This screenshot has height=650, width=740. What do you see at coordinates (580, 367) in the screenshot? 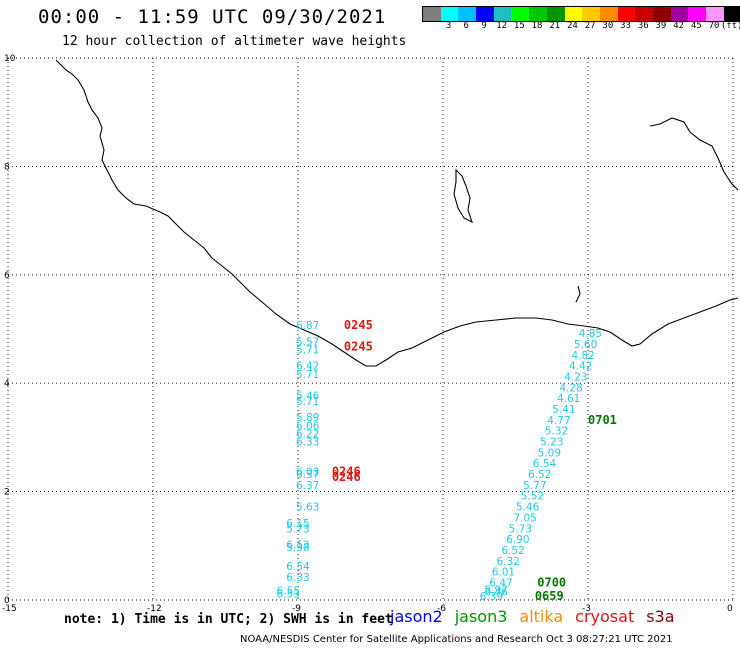
I see `swh-value-label: 4.42` at bounding box center [580, 367].